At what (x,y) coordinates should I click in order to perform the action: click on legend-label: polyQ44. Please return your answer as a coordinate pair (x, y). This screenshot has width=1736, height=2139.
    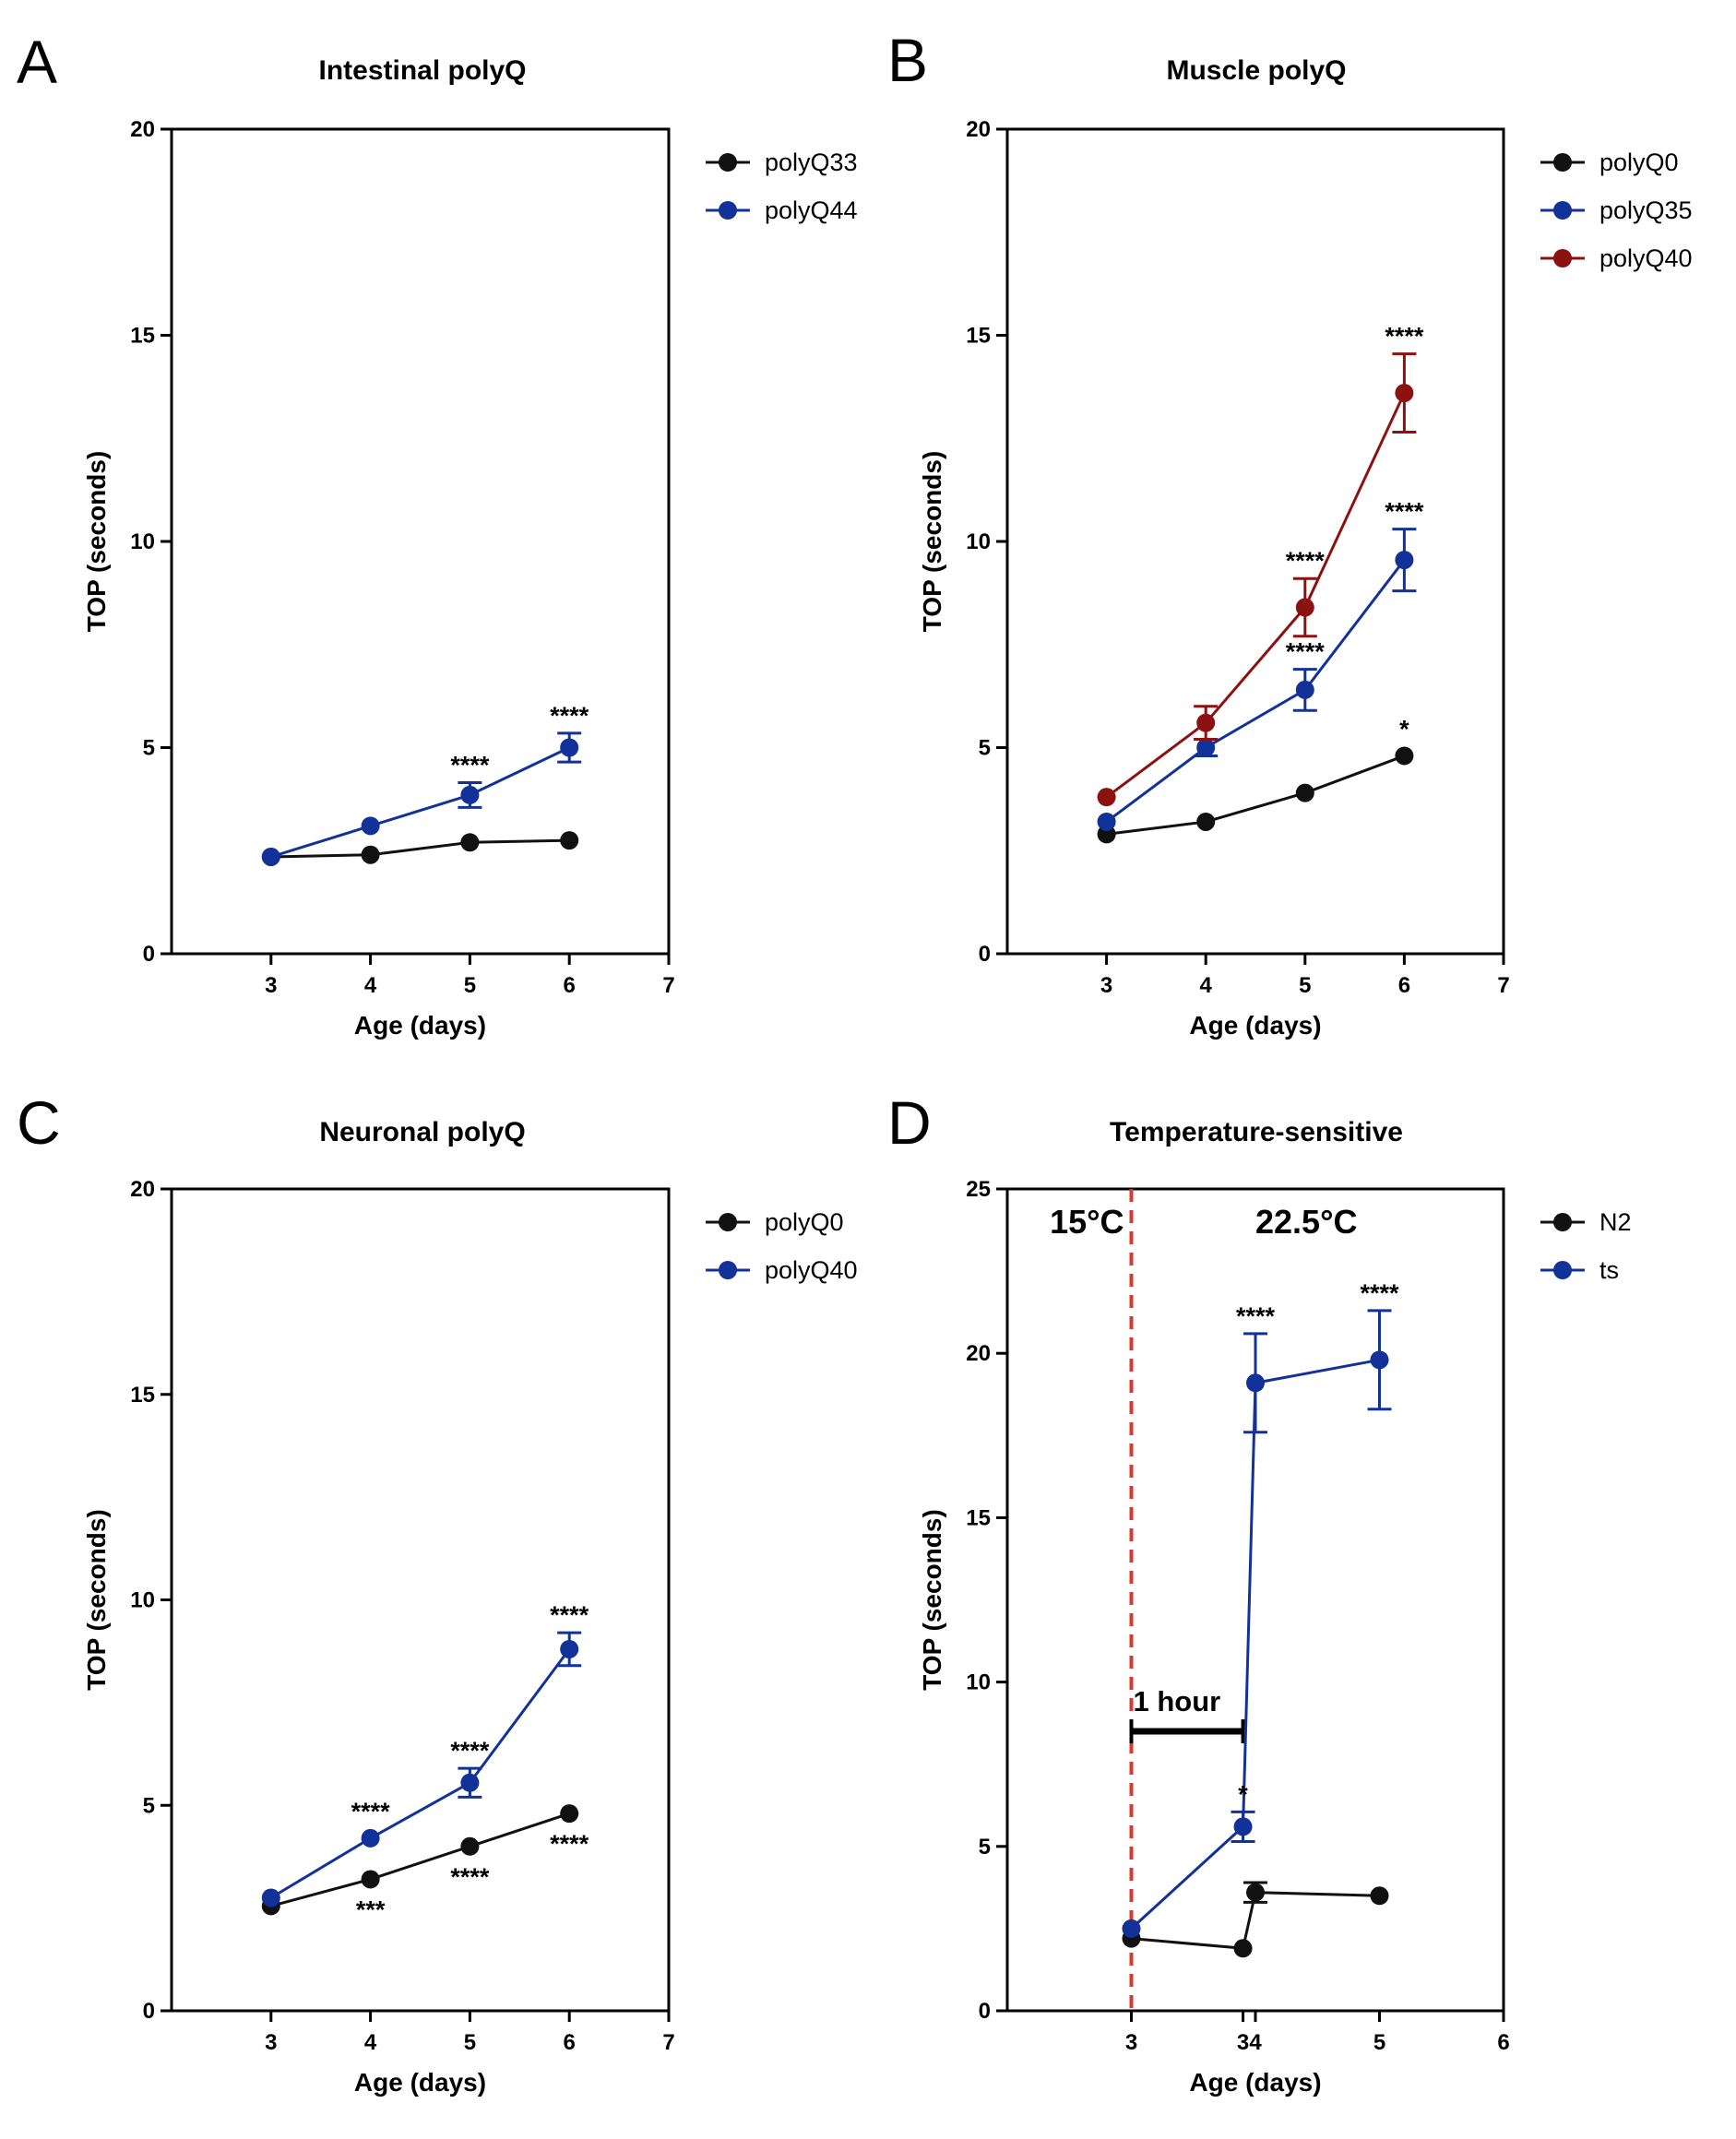
    Looking at the image, I should click on (811, 210).